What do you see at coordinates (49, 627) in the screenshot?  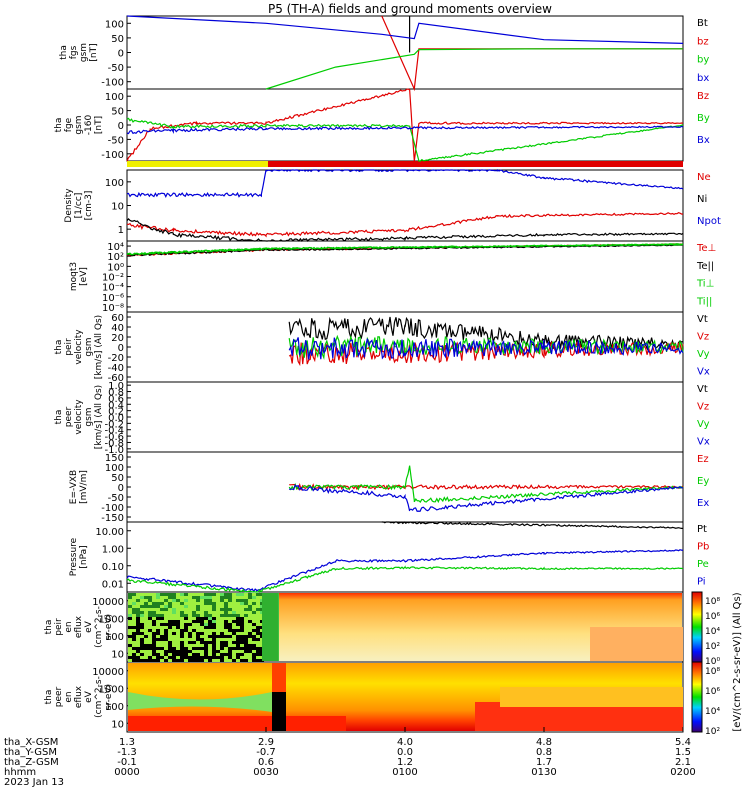 I see `y-label-line: tha` at bounding box center [49, 627].